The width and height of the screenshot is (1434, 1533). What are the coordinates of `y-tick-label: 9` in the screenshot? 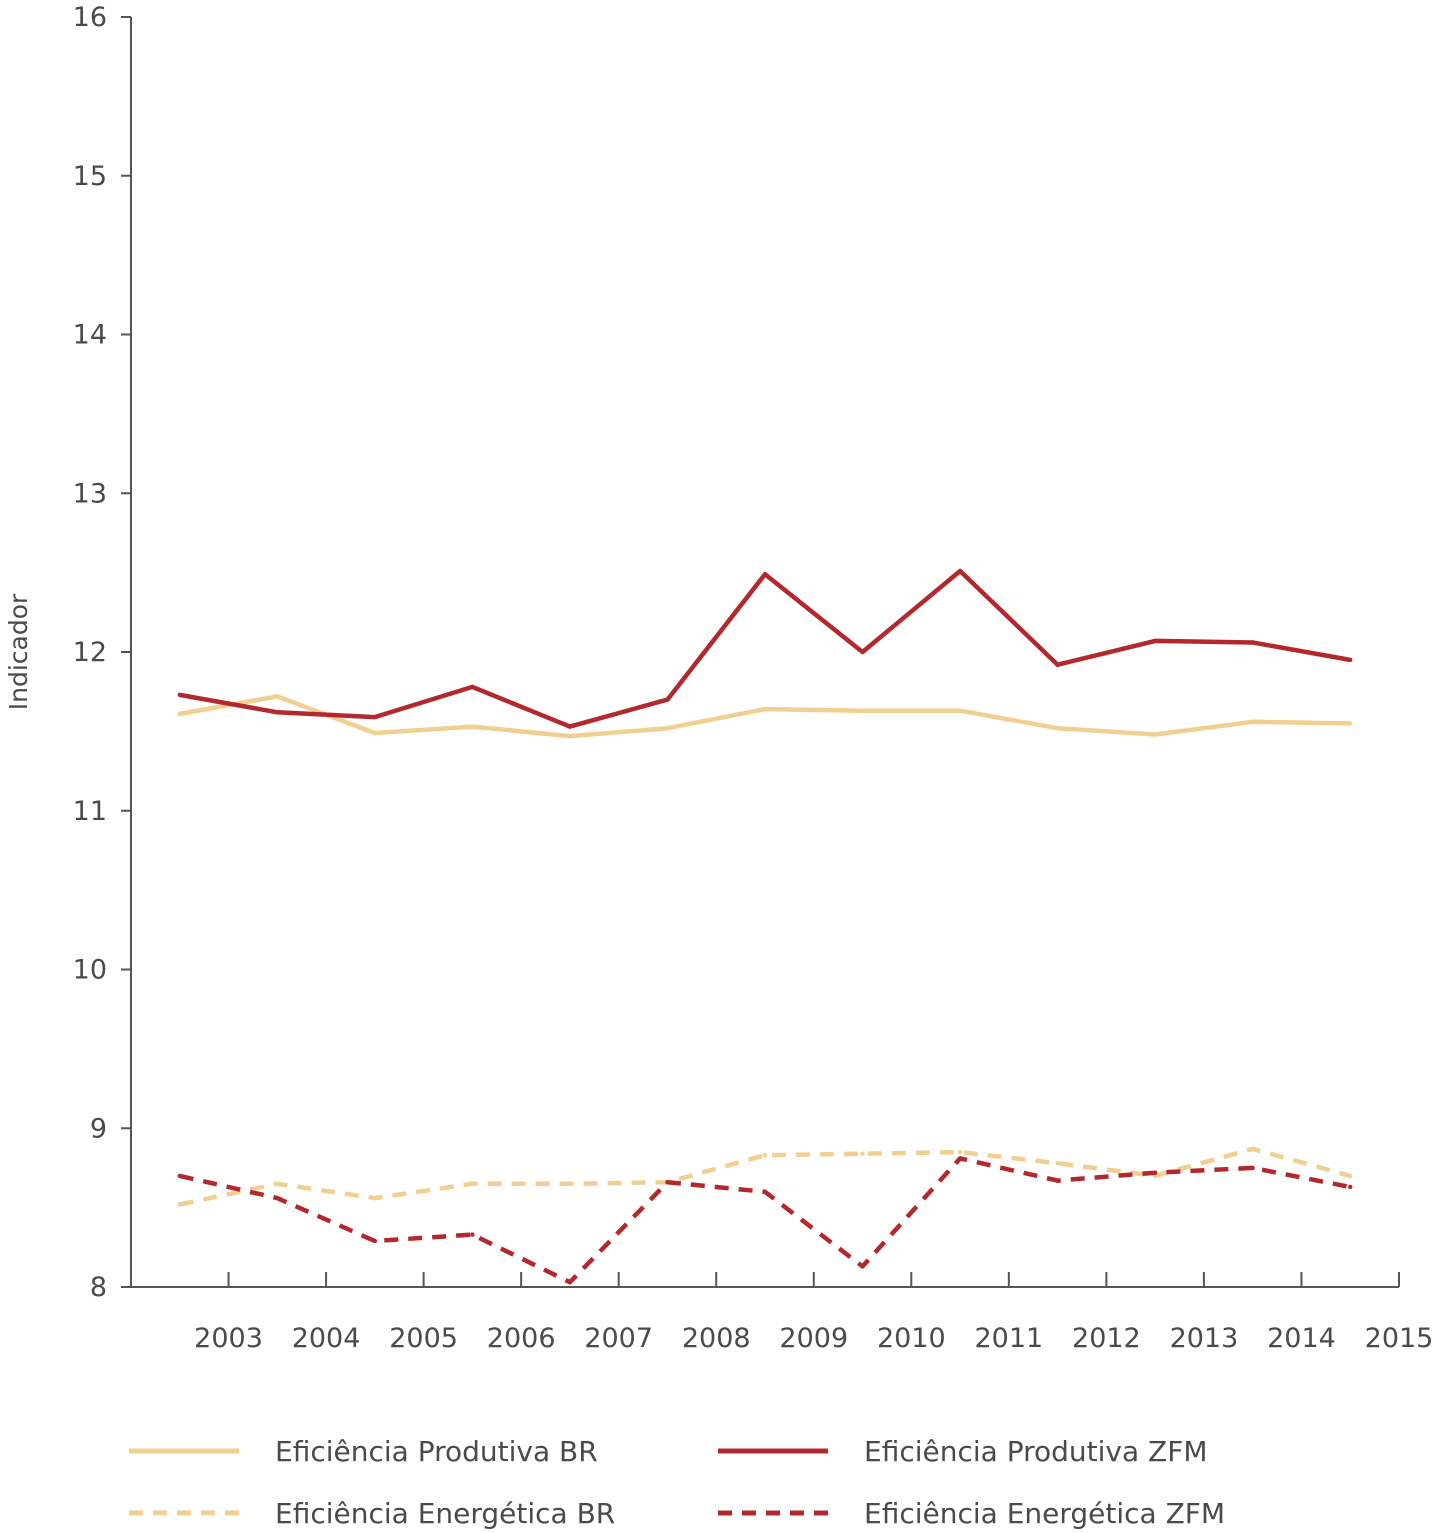 It's located at (98, 1128).